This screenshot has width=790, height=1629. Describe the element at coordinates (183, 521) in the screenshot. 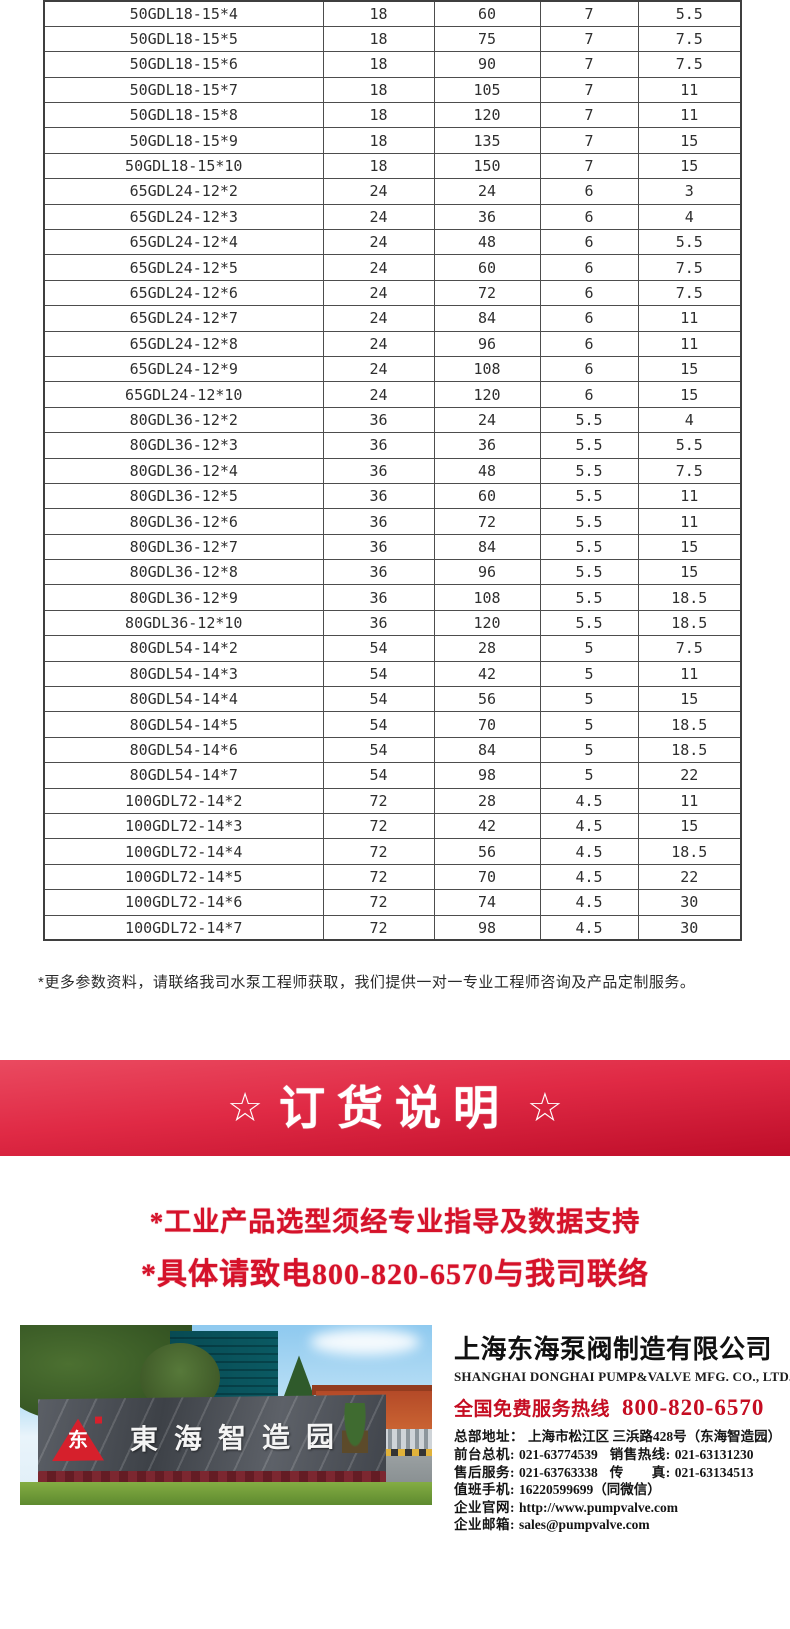

I see `cell-model: 80GDL36-12*6` at that location.